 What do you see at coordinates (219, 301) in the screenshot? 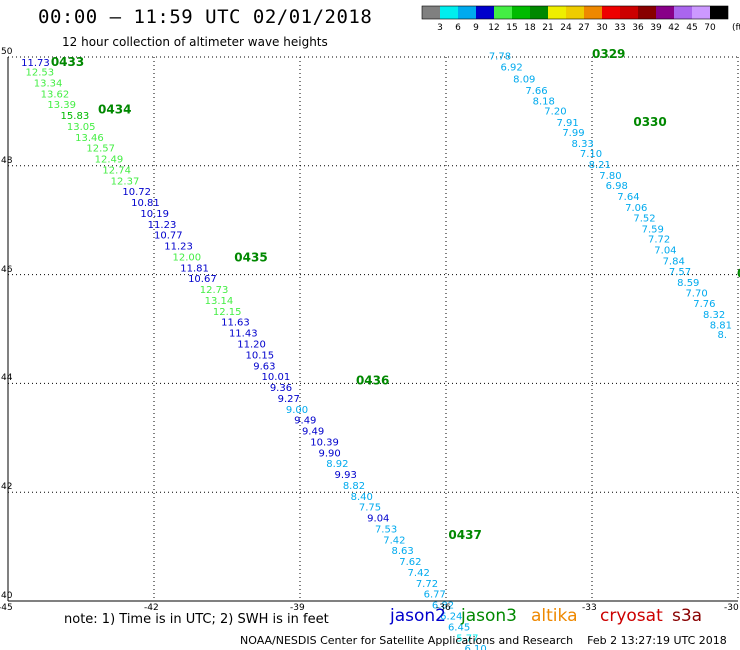
I see `wave-height-label: 13.14` at bounding box center [219, 301].